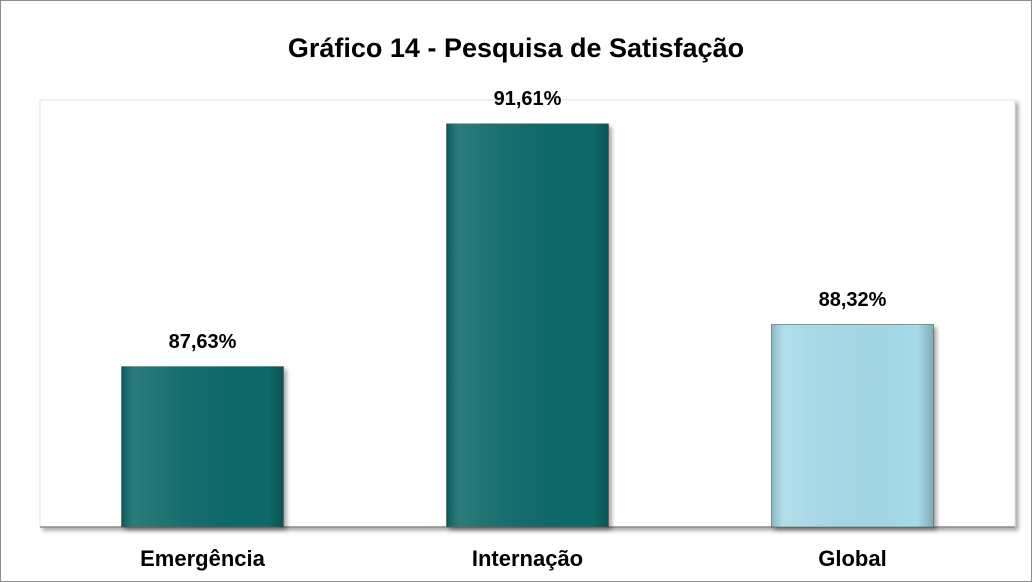 This screenshot has height=582, width=1032. Describe the element at coordinates (203, 342) in the screenshot. I see `value-label: 87,63%` at that location.